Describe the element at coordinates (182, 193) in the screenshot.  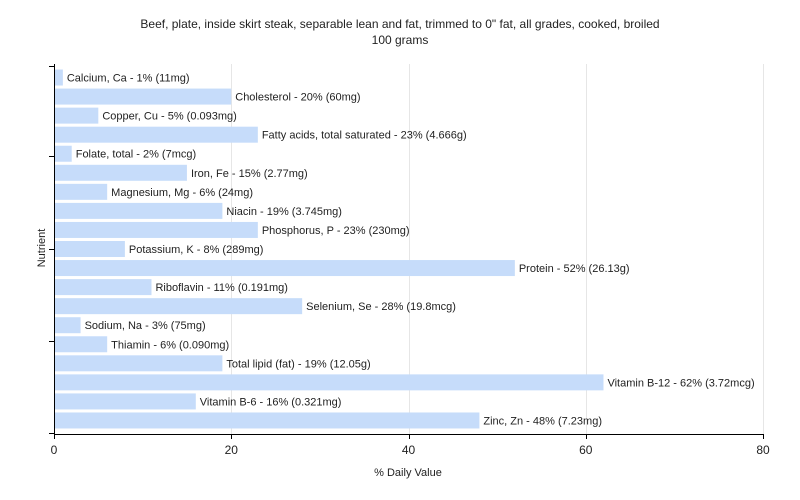
I see `bar-label: Magnesium, Mg - 6% (24mg)` at that location.